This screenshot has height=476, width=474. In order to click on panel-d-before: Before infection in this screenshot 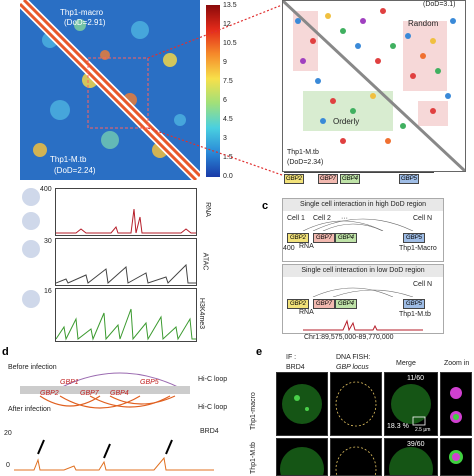, I will do `click(32, 367)`.